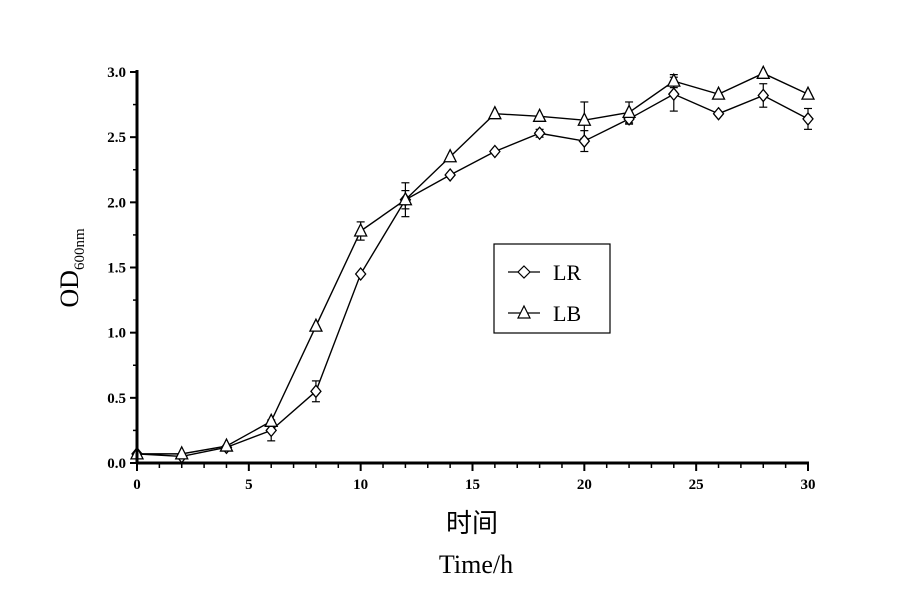 This screenshot has height=592, width=908. Describe the element at coordinates (524, 272) in the screenshot. I see `legend-marker-lr` at that location.